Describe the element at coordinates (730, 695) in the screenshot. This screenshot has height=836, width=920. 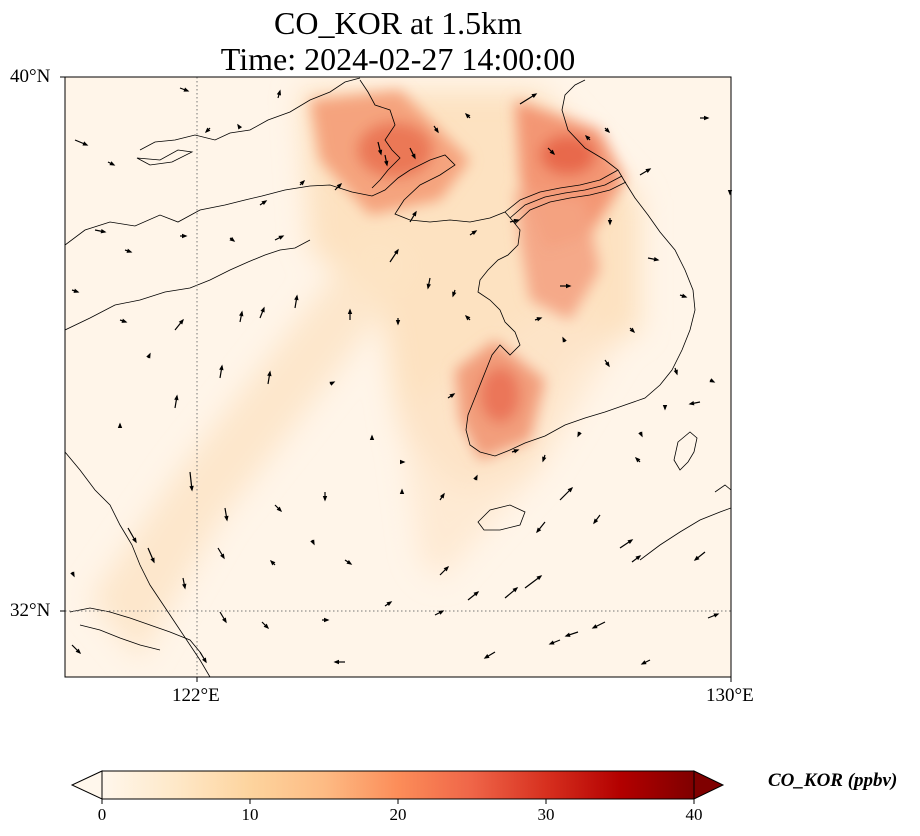
I see `lon-tick-label-130: 130°E` at that location.